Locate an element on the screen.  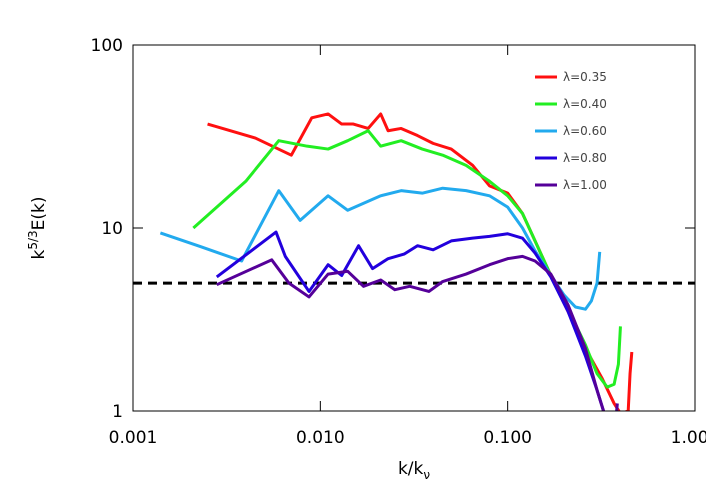
y-axis-label: k5/3E(k) is located at coordinates (37, 227).